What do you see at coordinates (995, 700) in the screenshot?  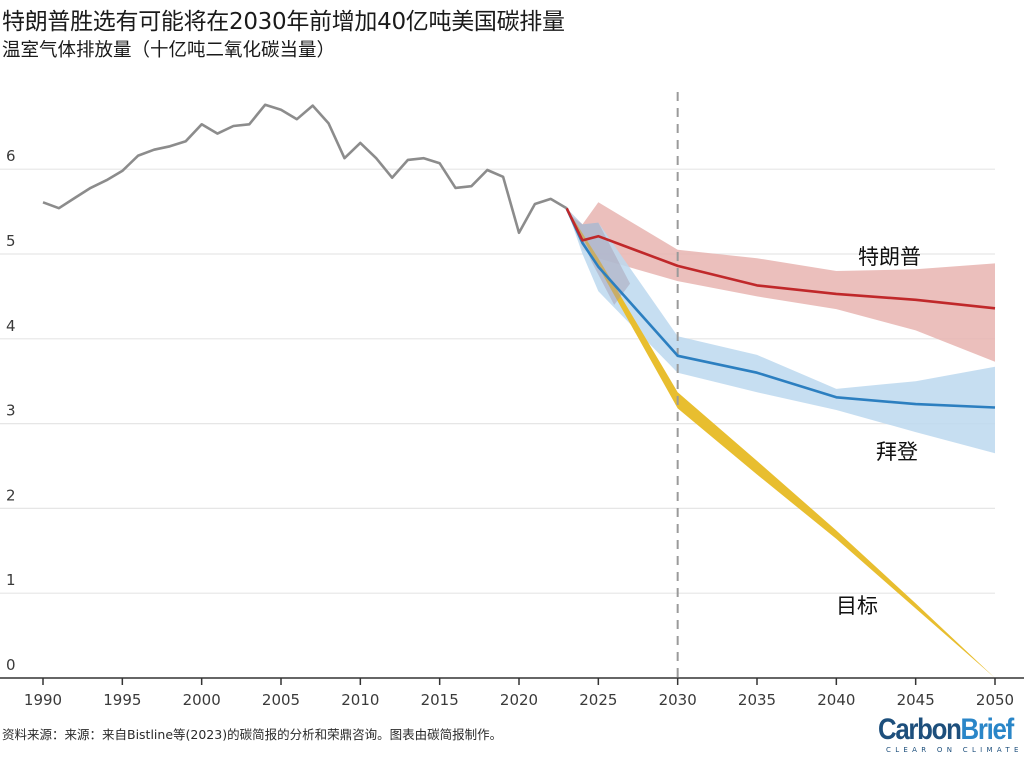 I see `x-tick-label: 2050` at bounding box center [995, 700].